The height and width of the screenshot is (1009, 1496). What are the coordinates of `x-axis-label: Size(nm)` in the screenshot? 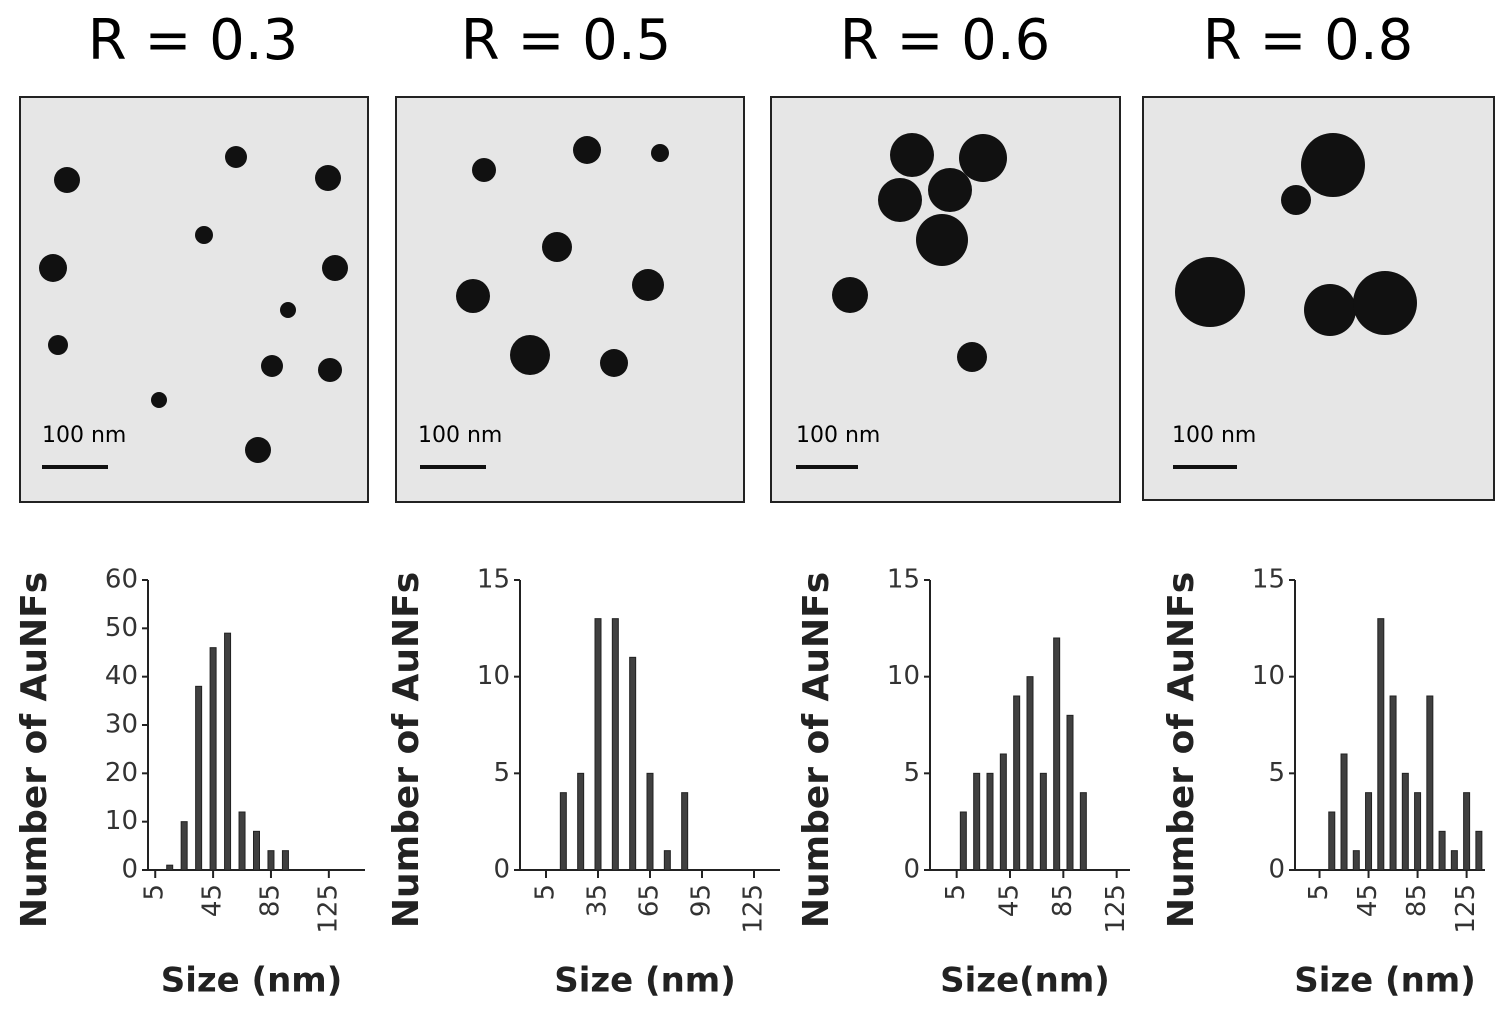 It's located at (1025, 981).